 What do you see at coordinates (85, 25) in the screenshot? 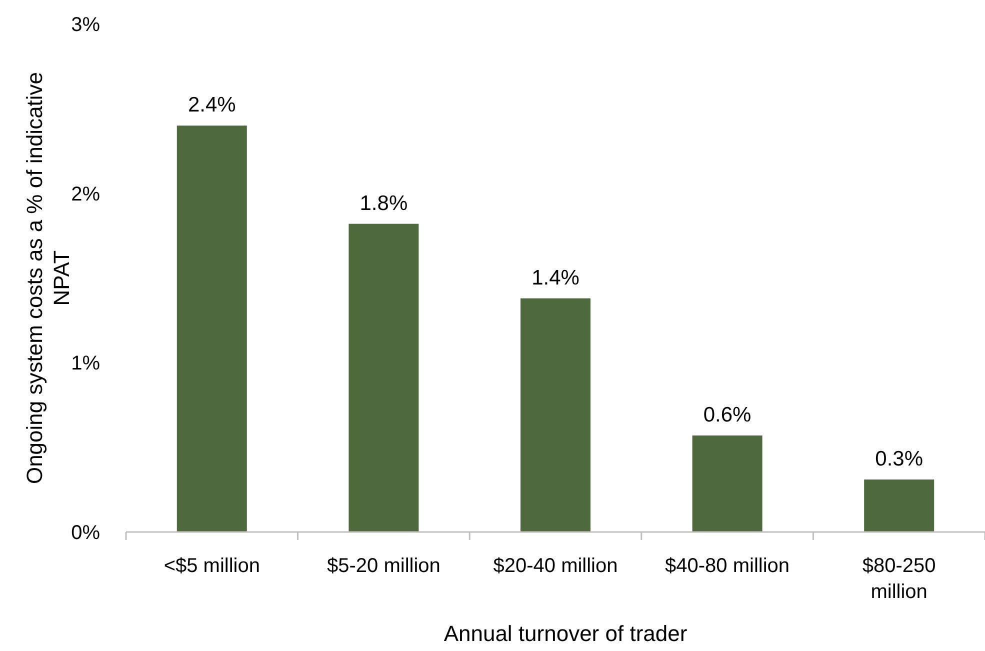
I see `y-tick-label: 3%` at bounding box center [85, 25].